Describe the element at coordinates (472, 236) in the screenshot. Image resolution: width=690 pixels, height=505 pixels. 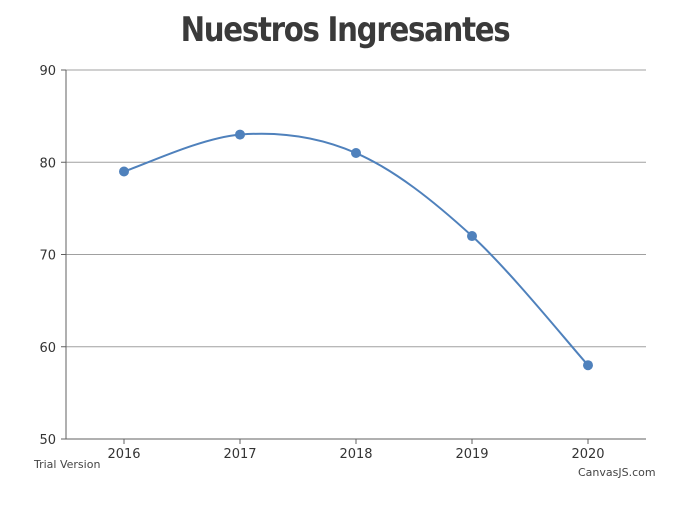
I see `data-point-2019` at that location.